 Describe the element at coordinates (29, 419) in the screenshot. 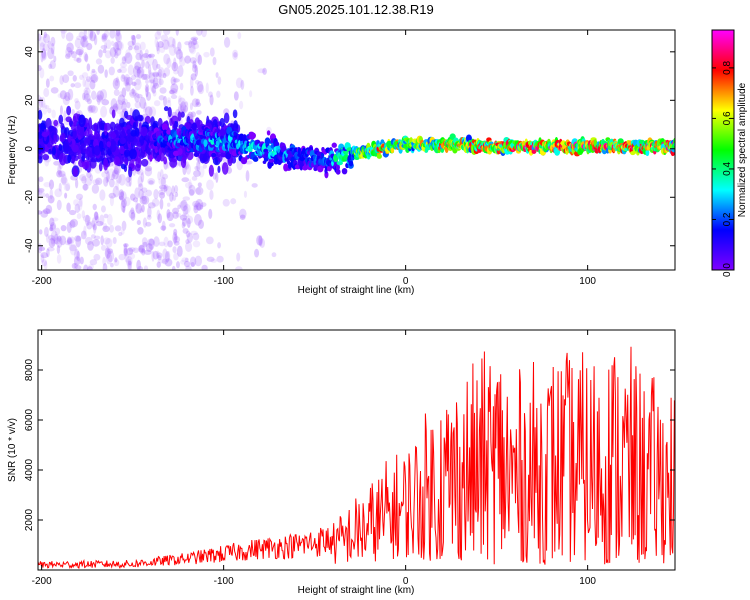

I see `snr-ytick-label: 6000` at that location.